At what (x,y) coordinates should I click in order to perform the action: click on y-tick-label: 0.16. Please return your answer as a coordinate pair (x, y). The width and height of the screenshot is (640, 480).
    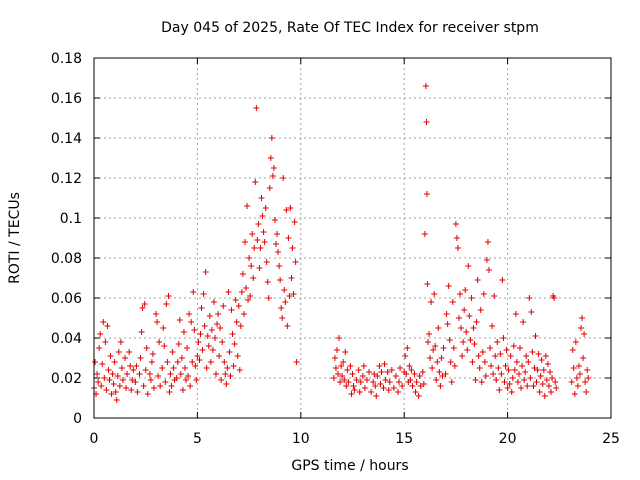
    Looking at the image, I should click on (66, 99).